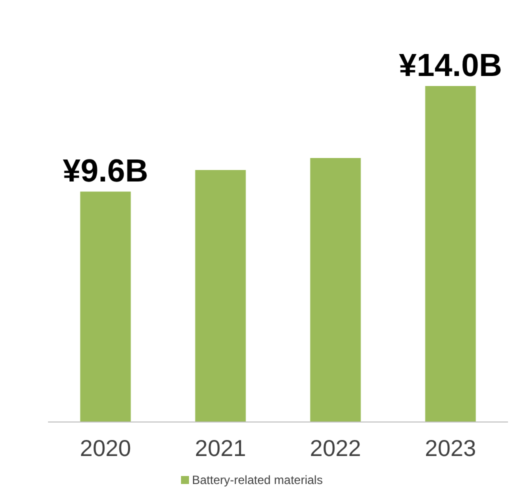  I want to click on data-label: ¥14.0B, so click(450, 65).